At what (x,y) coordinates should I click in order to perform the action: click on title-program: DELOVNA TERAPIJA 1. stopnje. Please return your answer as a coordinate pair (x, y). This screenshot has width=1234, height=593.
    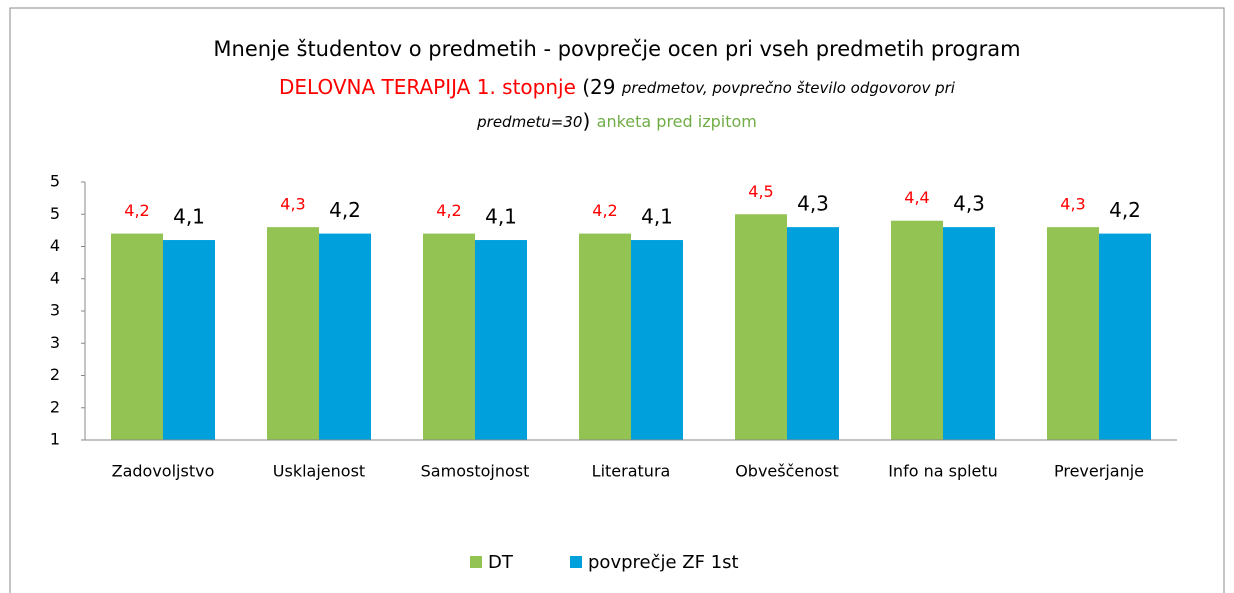
    Looking at the image, I should click on (427, 87).